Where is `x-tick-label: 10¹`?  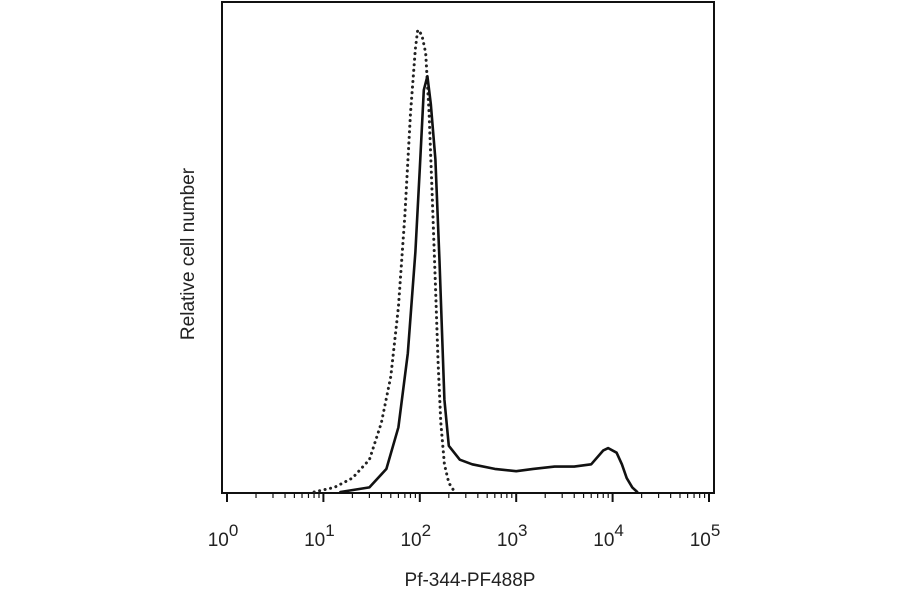 x-tick-label: 10¹ is located at coordinates (319, 536).